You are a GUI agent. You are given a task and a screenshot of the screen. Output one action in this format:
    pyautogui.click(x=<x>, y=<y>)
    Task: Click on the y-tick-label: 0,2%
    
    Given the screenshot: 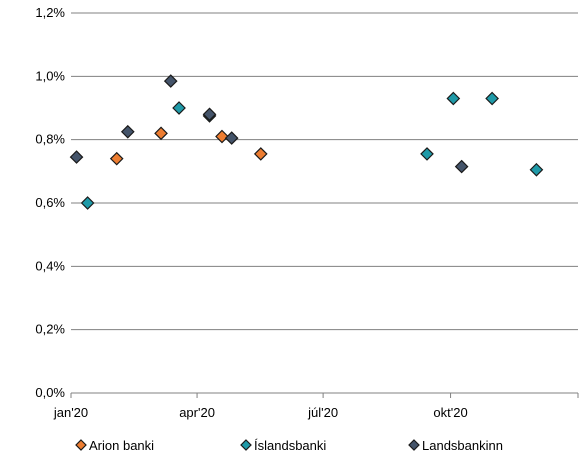 What is the action you would take?
    pyautogui.click(x=50, y=329)
    